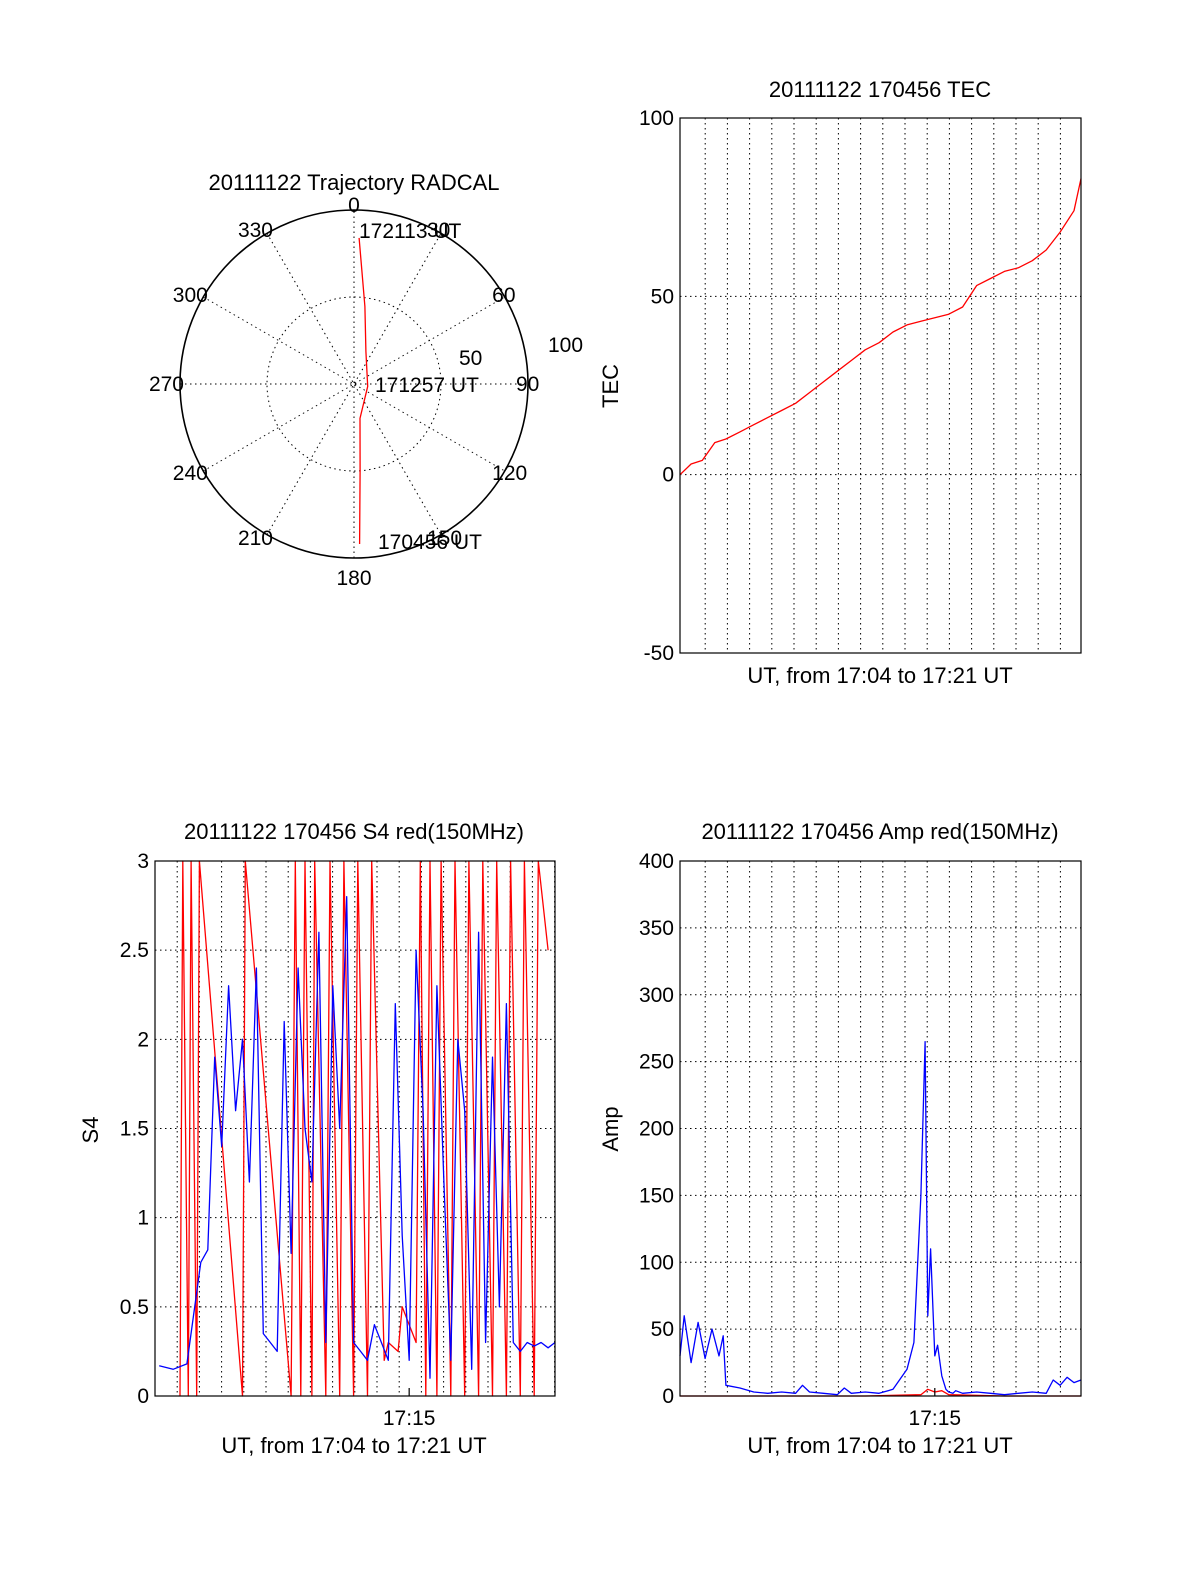 This screenshot has height=1575, width=1200. I want to click on tec-series, so click(880, 327).